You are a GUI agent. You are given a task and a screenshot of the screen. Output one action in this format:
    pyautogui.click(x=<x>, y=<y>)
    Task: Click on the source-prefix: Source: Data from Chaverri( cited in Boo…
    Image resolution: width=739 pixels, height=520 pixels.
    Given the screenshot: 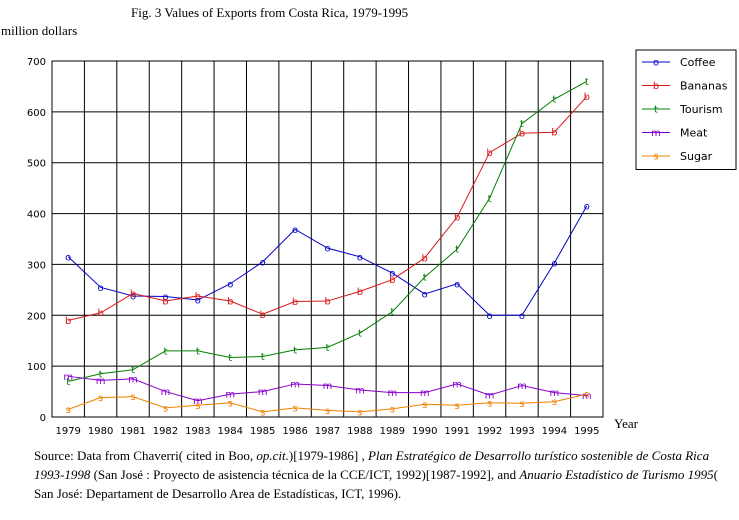 What is the action you would take?
    pyautogui.click(x=145, y=455)
    